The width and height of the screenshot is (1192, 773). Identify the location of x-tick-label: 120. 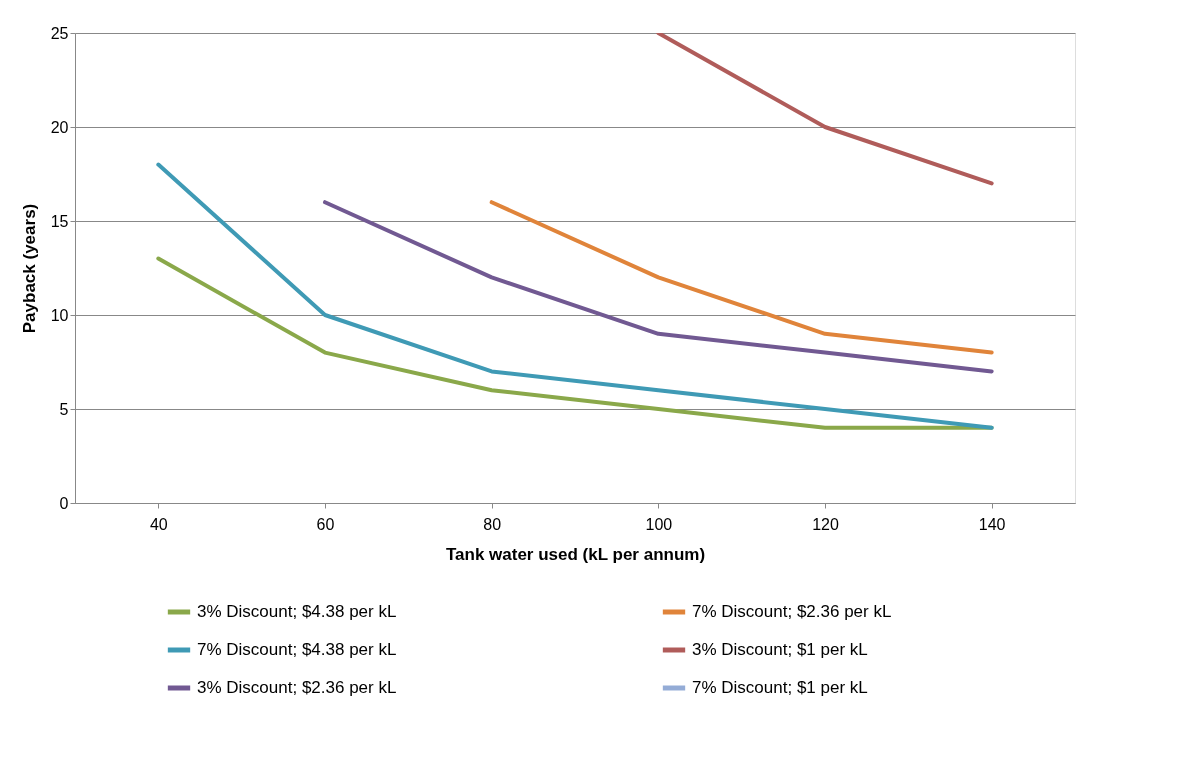
(825, 524).